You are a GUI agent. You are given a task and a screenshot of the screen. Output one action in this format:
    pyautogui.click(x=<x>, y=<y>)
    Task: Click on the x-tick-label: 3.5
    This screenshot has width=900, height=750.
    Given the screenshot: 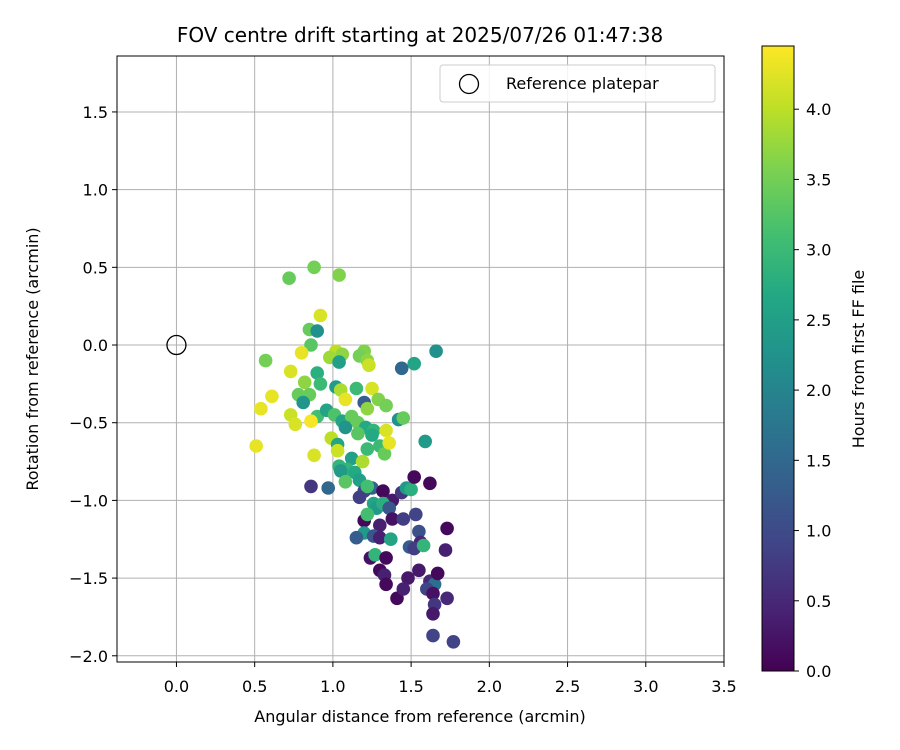 What is the action you would take?
    pyautogui.click(x=723, y=686)
    